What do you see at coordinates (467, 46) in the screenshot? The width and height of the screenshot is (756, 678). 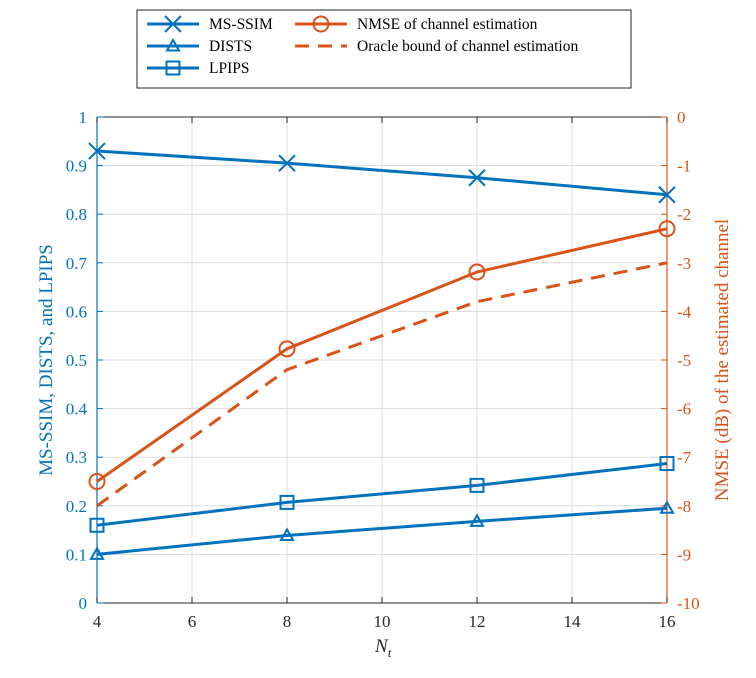 I see `legend-label-4: Oracle bound of channel estimation` at bounding box center [467, 46].